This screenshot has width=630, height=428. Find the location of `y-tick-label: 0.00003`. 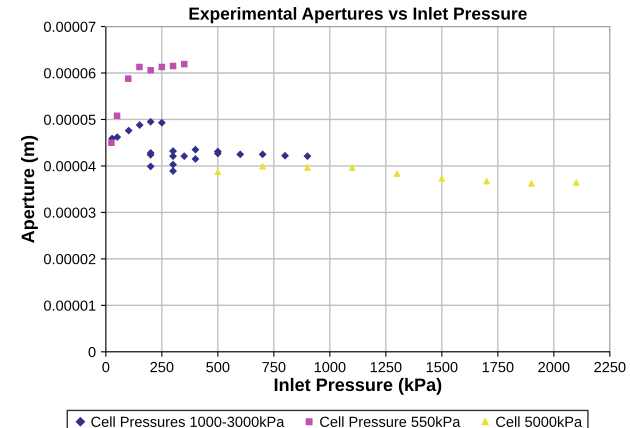

y-tick-label: 0.00003 is located at coordinates (70, 213).